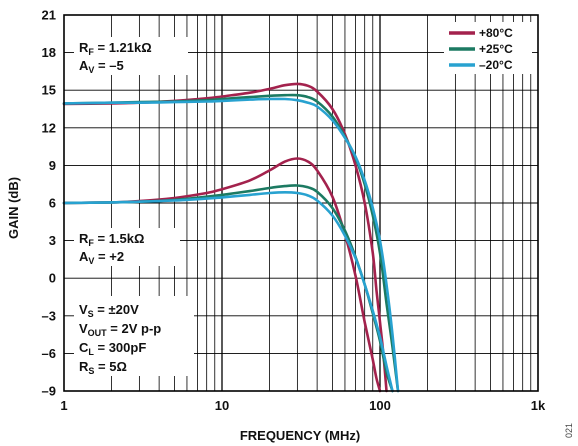 Image resolution: width=578 pixels, height=446 pixels. What do you see at coordinates (49, 127) in the screenshot?
I see `y-tick-label: 12` at bounding box center [49, 127].